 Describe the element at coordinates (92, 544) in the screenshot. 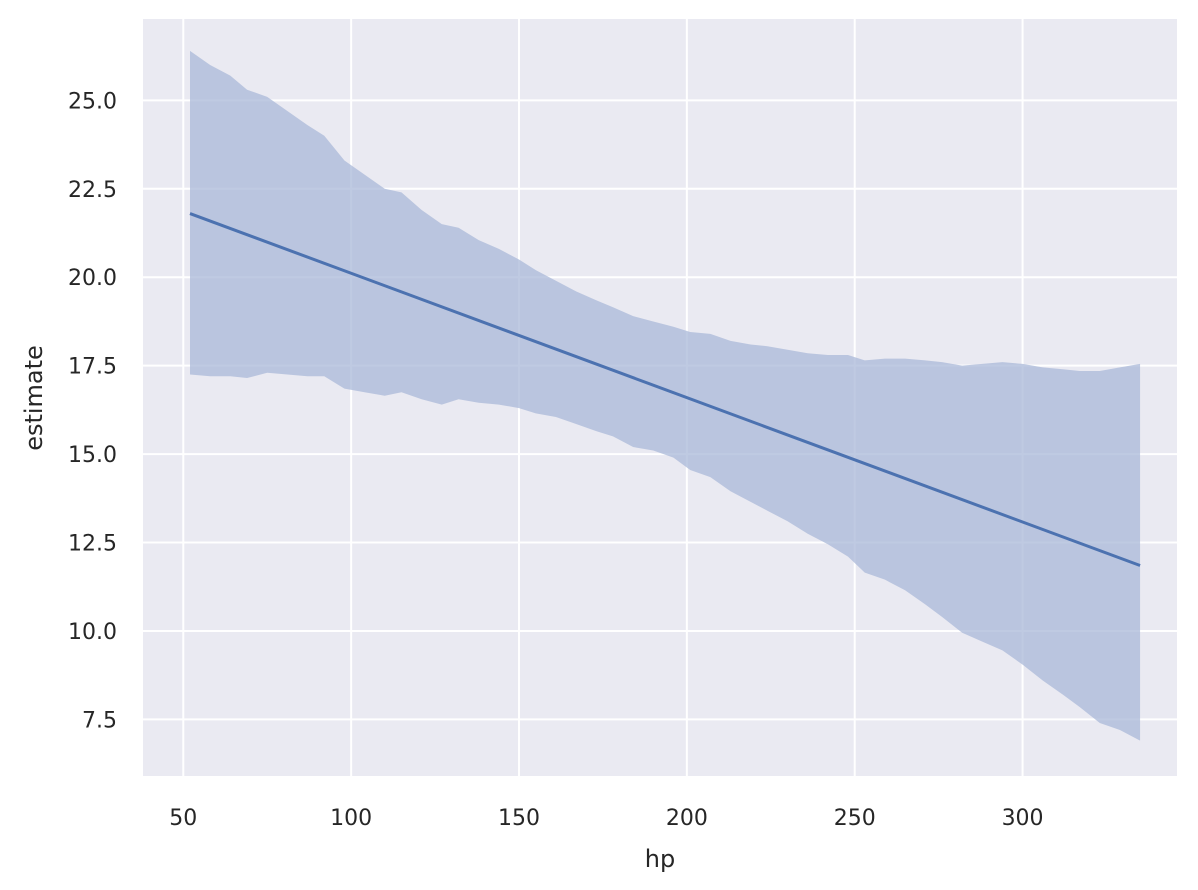

I see `y-tick-label: 12.5` at that location.